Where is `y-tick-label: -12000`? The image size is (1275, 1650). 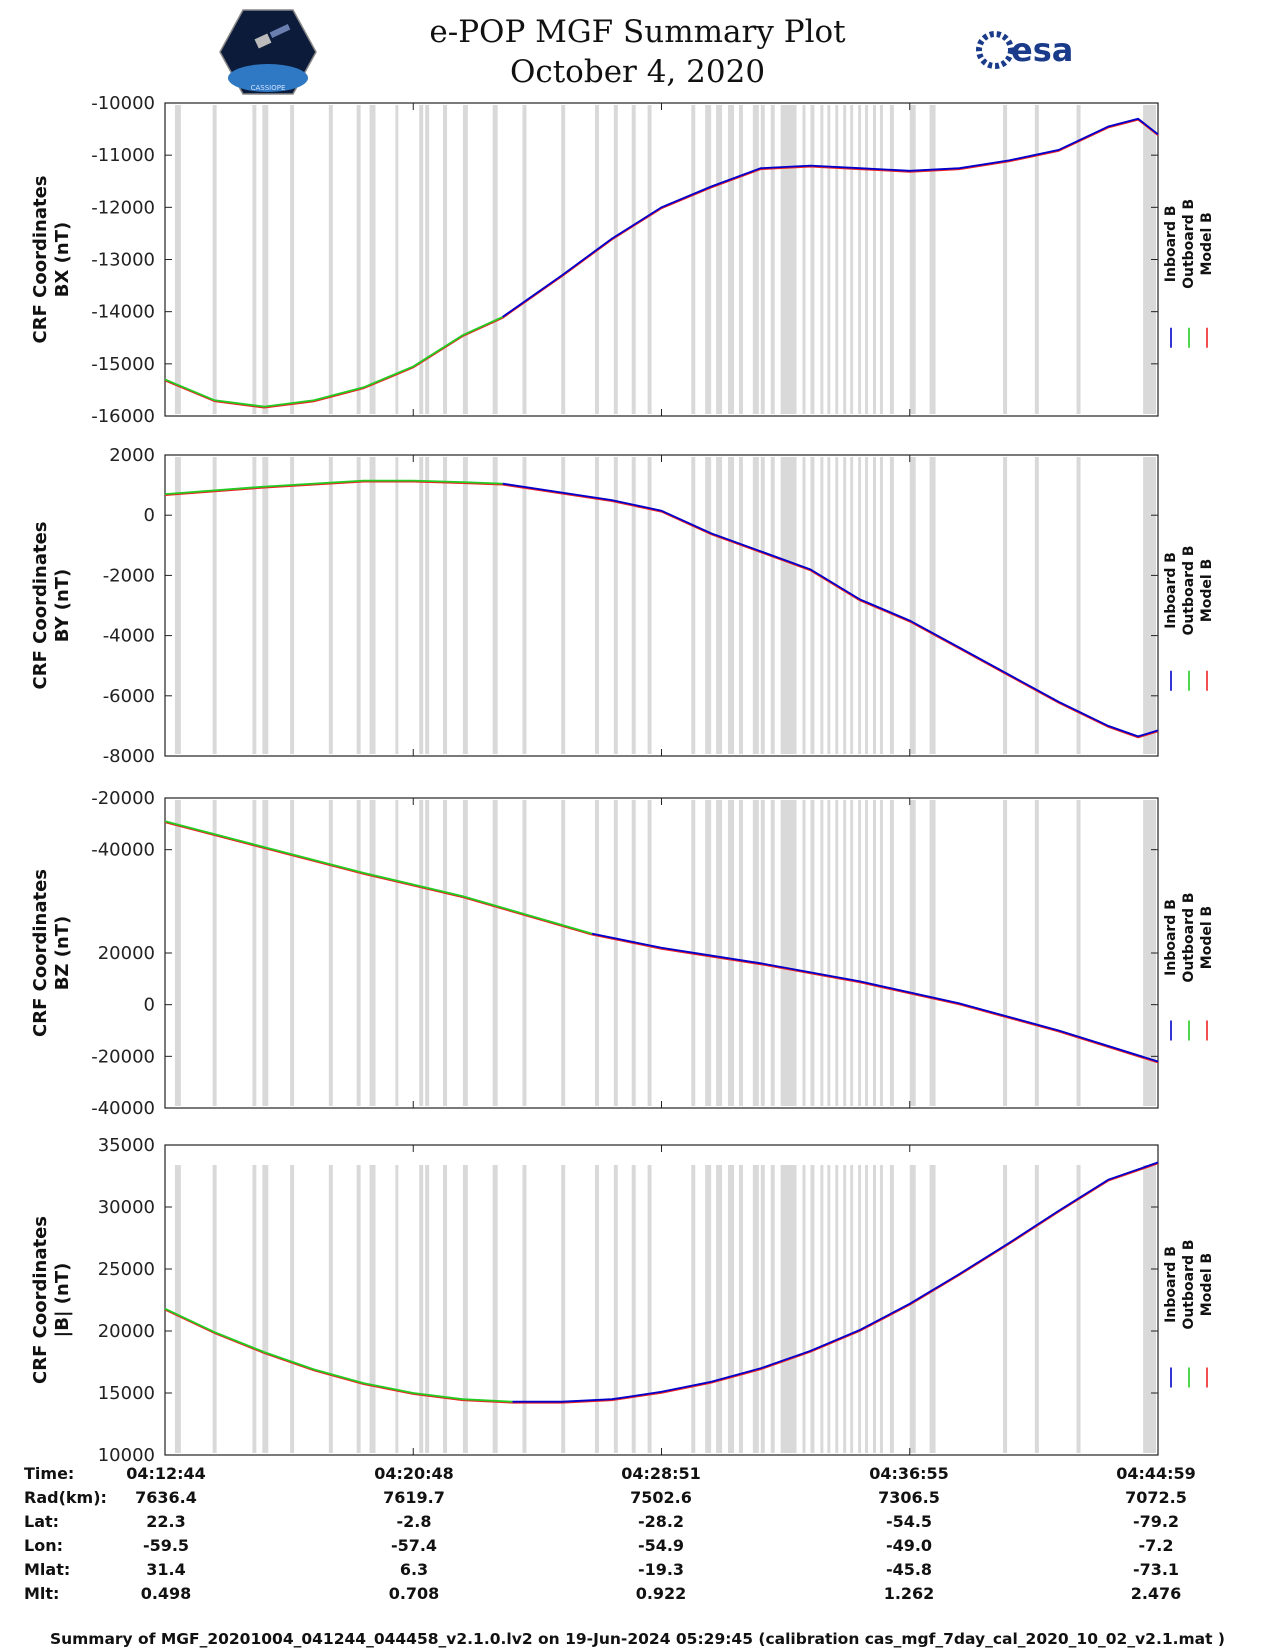 y-tick-label: -12000 is located at coordinates (123, 207).